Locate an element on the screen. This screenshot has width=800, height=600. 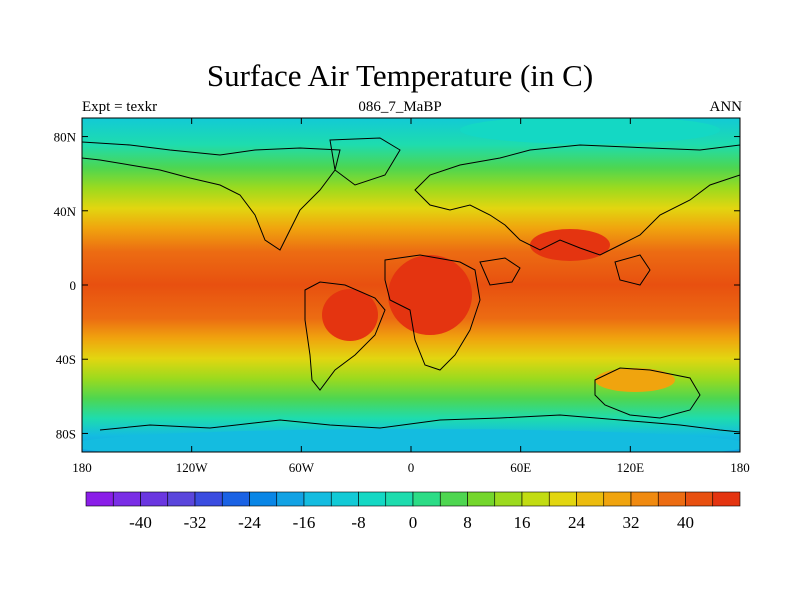
colorbar-label: -40 is located at coordinates (140, 522).